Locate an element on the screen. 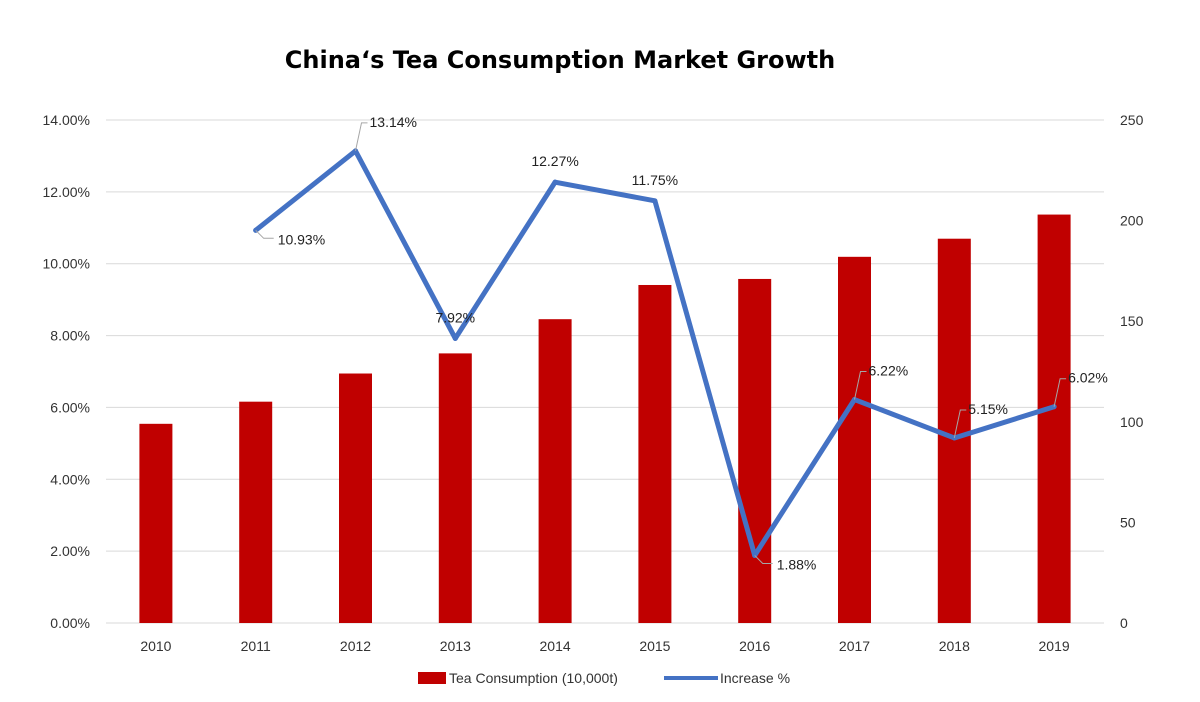  y-left-tick-label: 4.00% is located at coordinates (70, 479).